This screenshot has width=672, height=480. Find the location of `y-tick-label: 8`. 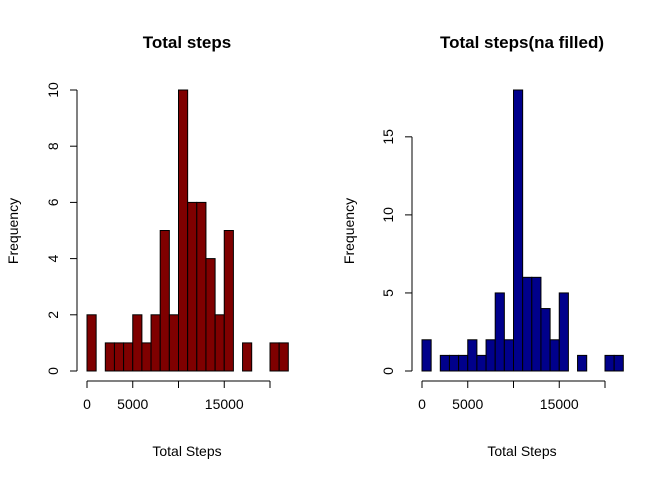

y-tick-label: 8 is located at coordinates (53, 146).